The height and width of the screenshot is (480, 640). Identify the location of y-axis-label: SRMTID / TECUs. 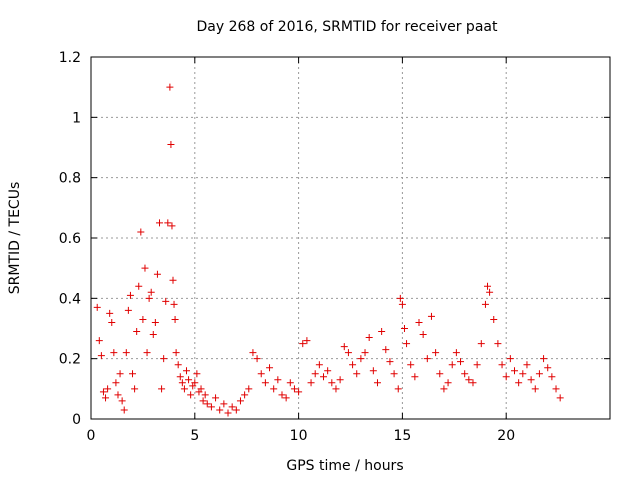
(15, 238).